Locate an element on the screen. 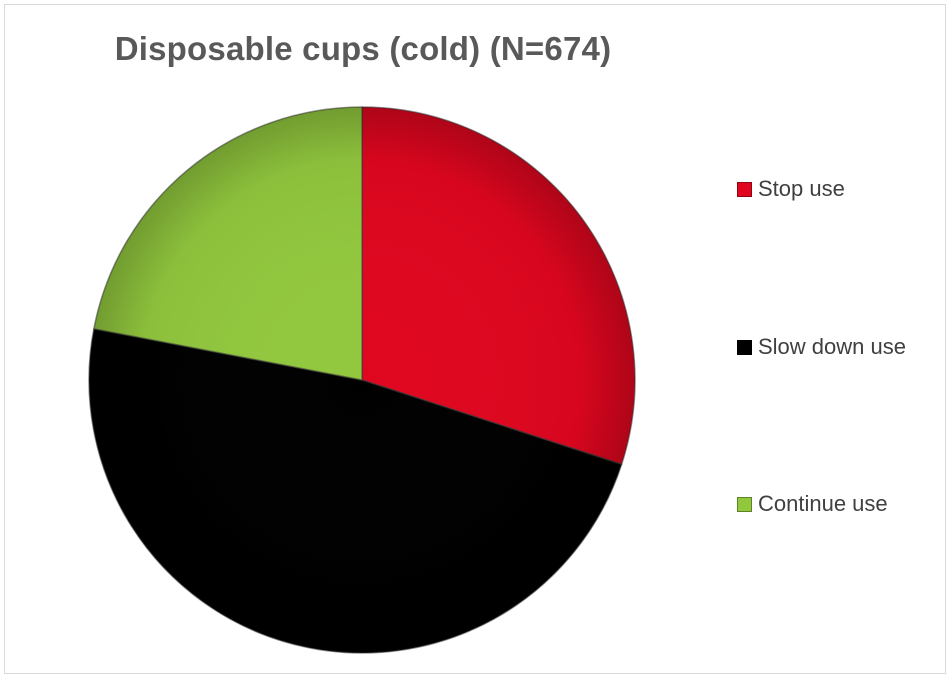 This screenshot has width=952, height=680. legend-swatch-continue-use is located at coordinates (744, 504).